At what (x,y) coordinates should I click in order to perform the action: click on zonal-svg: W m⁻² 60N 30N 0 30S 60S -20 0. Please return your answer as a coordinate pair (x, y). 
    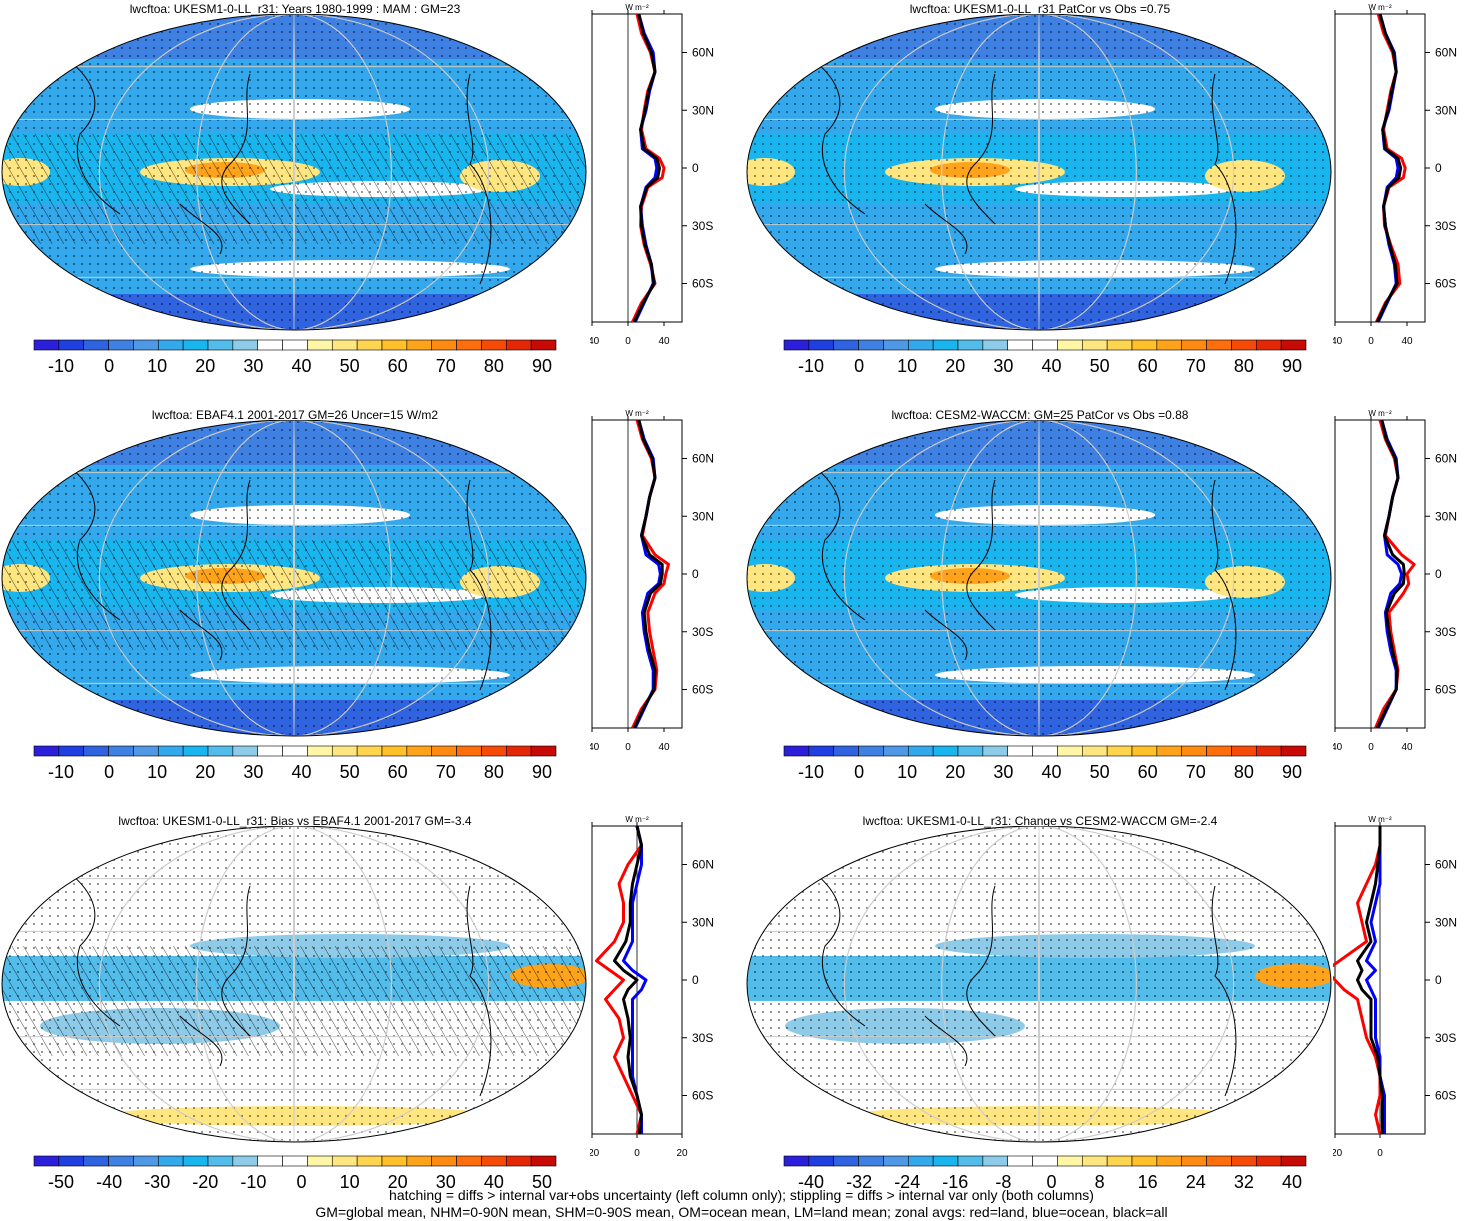
    Looking at the image, I should click on (1395, 987).